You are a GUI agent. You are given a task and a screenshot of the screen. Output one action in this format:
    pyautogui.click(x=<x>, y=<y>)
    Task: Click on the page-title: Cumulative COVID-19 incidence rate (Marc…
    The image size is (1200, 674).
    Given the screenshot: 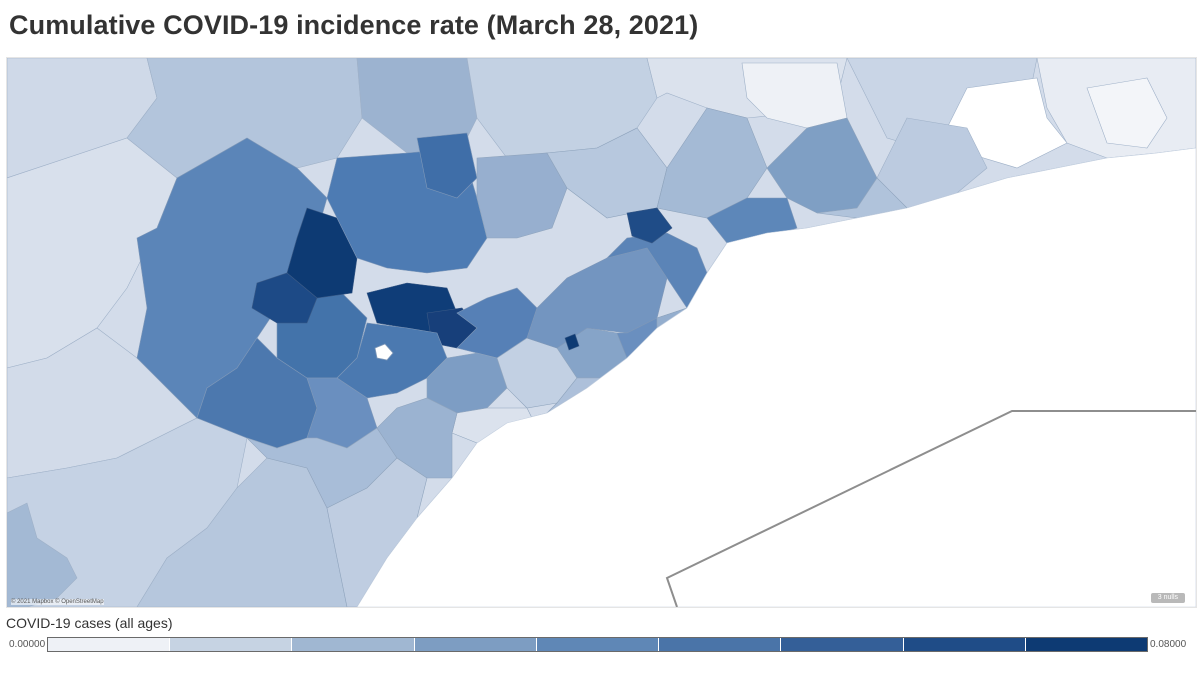 What is the action you would take?
    pyautogui.click(x=354, y=25)
    